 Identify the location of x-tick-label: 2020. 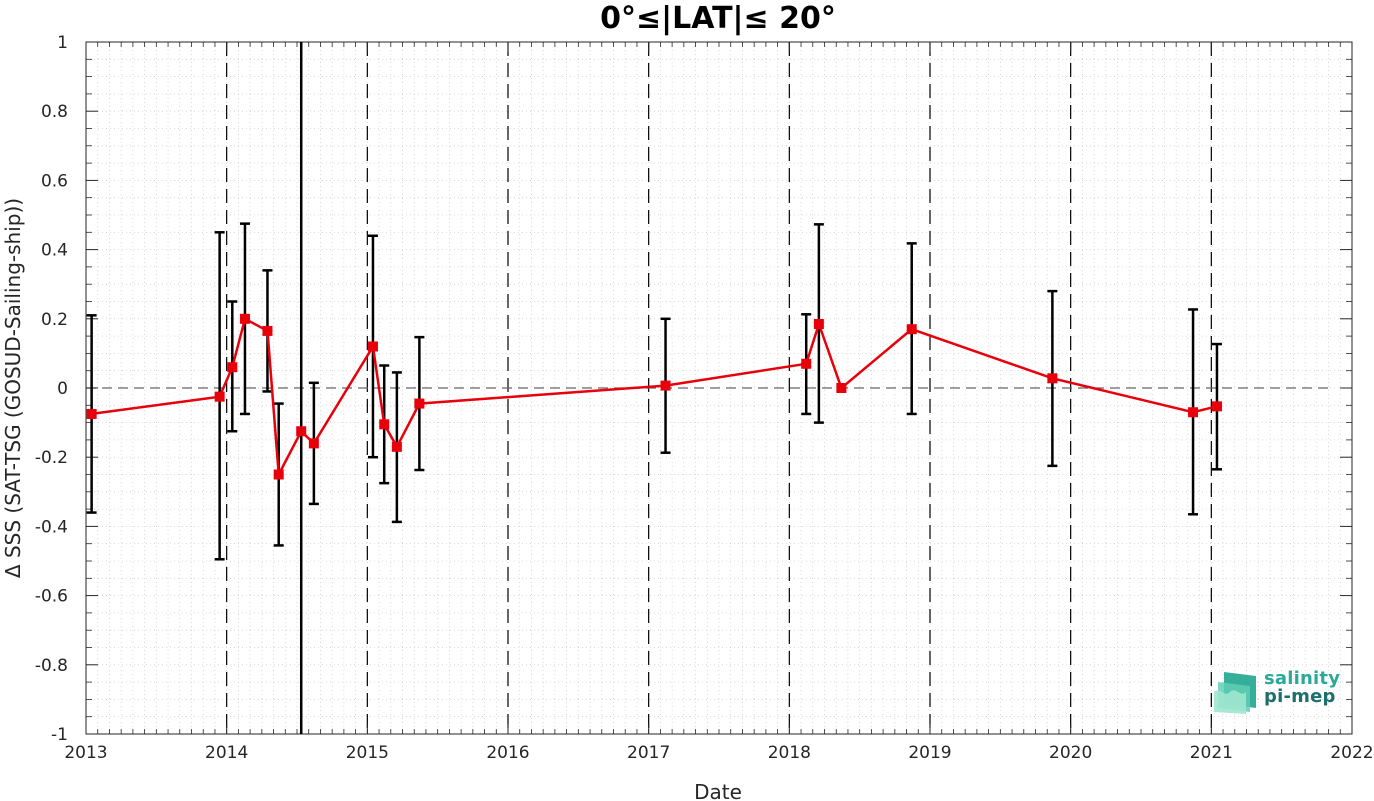
(1070, 753).